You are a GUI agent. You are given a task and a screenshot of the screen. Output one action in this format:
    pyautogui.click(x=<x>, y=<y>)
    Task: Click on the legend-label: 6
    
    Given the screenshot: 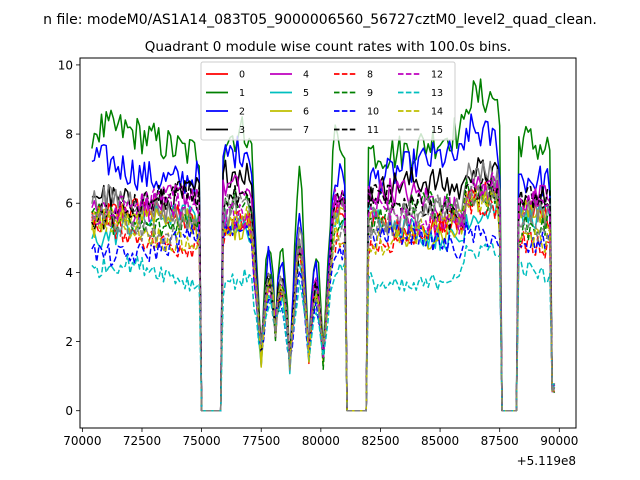 What is the action you would take?
    pyautogui.click(x=306, y=112)
    